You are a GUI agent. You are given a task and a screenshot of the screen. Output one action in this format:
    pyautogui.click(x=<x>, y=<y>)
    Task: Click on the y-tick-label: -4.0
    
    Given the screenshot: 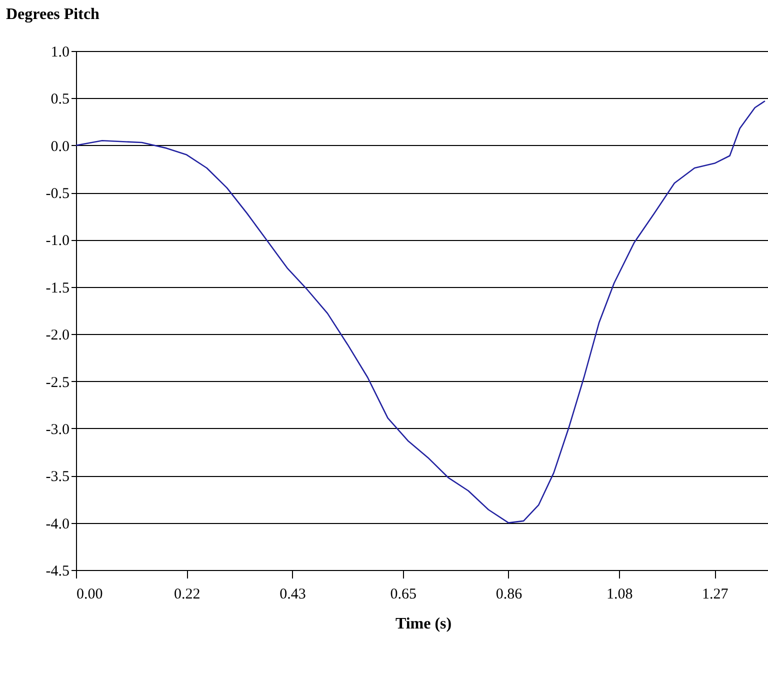 What is the action you would take?
    pyautogui.click(x=58, y=524)
    